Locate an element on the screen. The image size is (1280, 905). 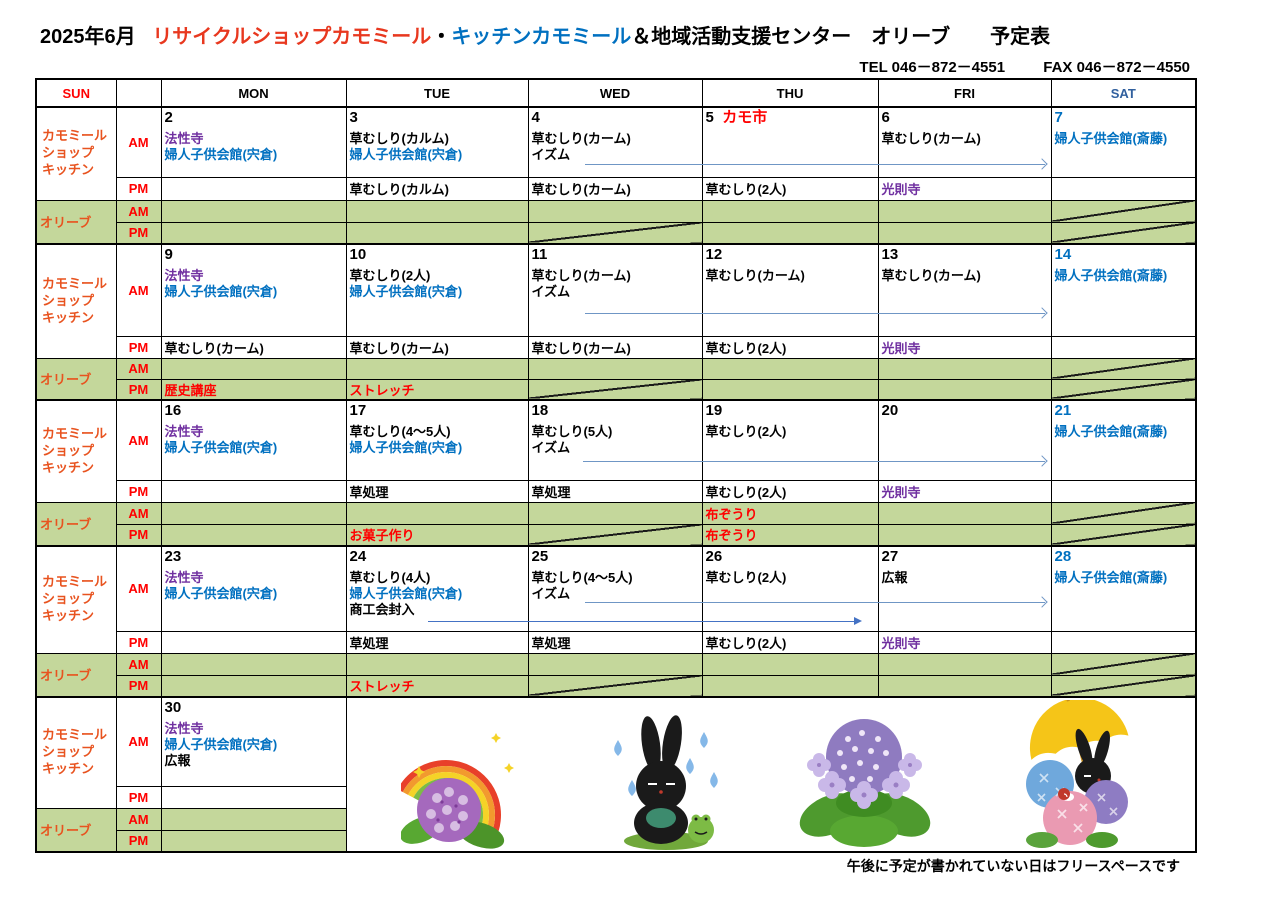
day-cell-am: 14 婦人子供会館(斎藤) is located at coordinates (1123, 290).